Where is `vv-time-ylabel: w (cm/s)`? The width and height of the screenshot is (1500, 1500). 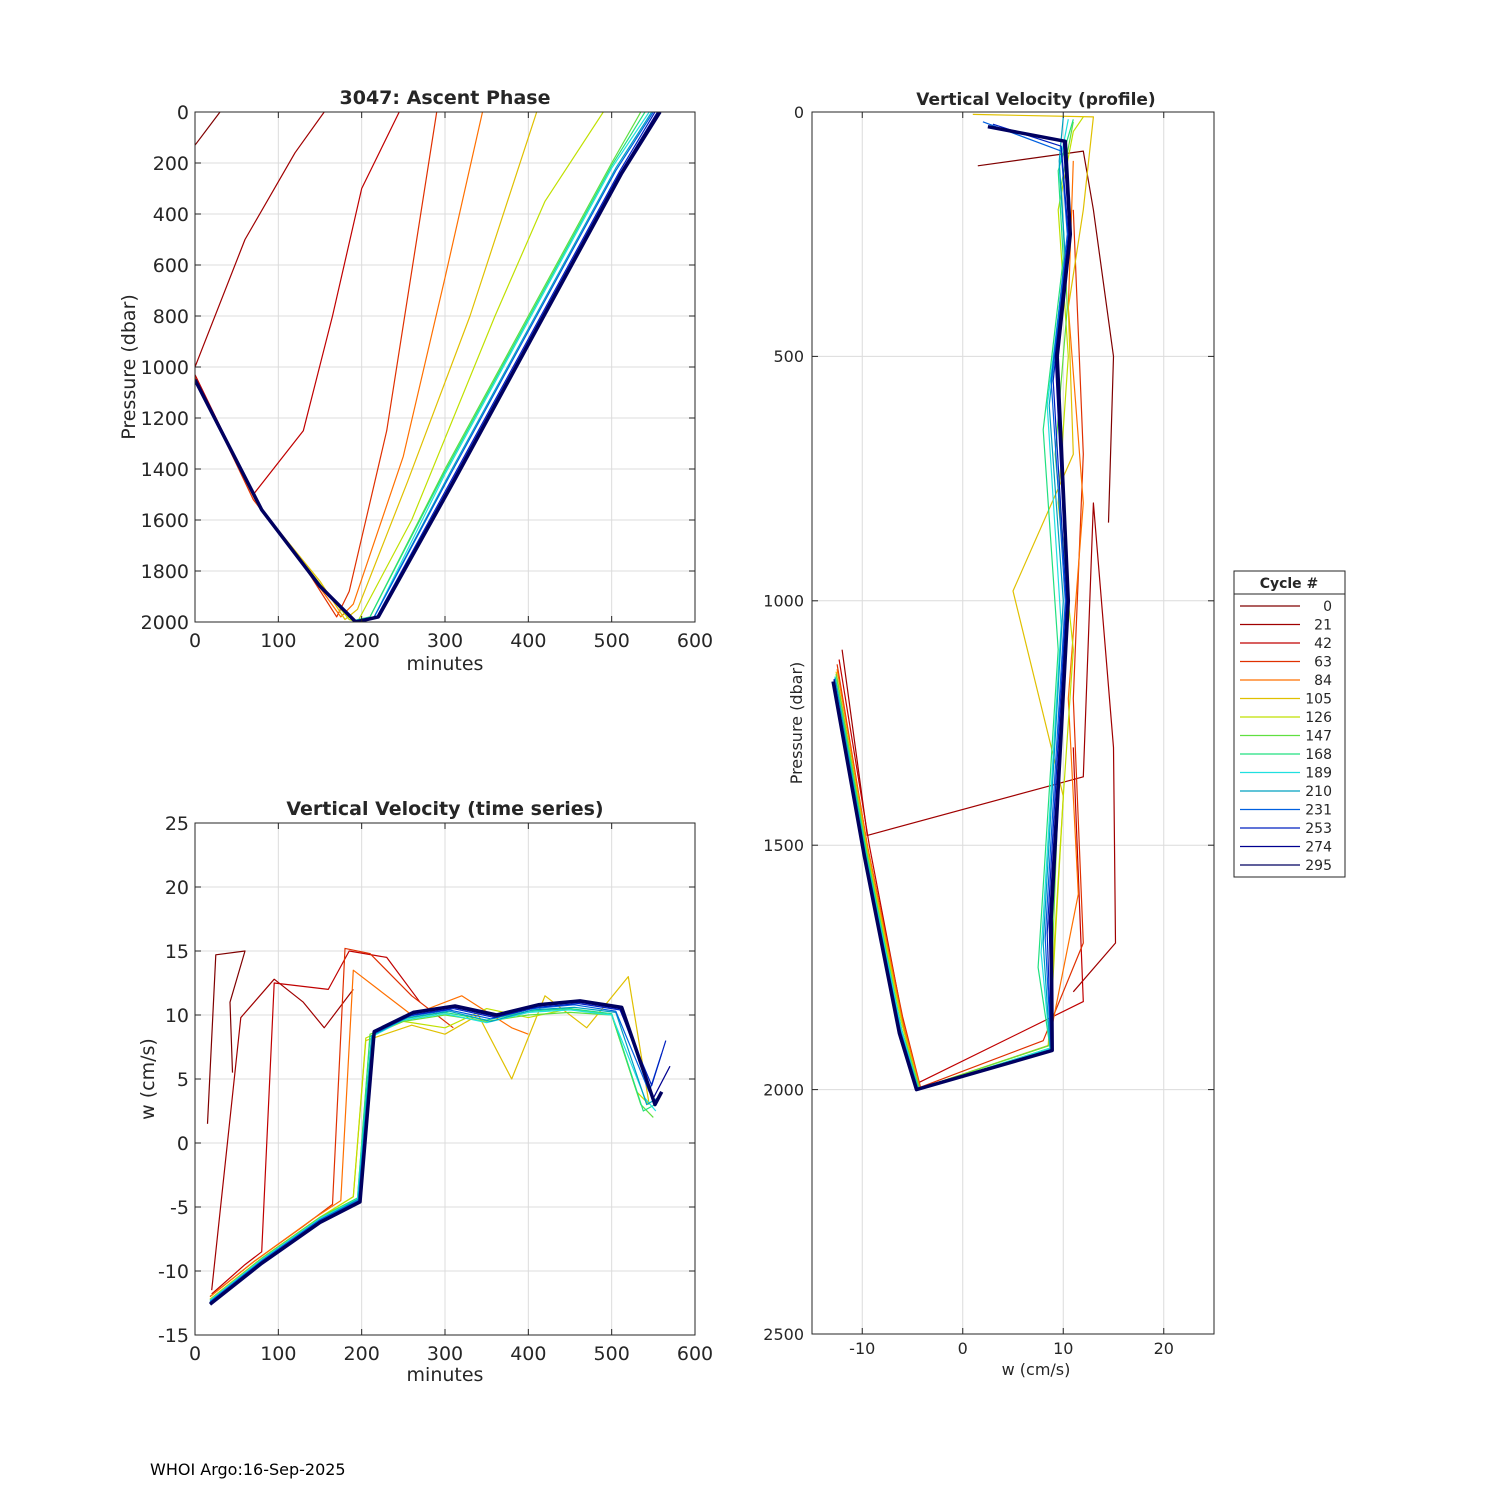 vv-time-ylabel: w (cm/s) is located at coordinates (148, 1079).